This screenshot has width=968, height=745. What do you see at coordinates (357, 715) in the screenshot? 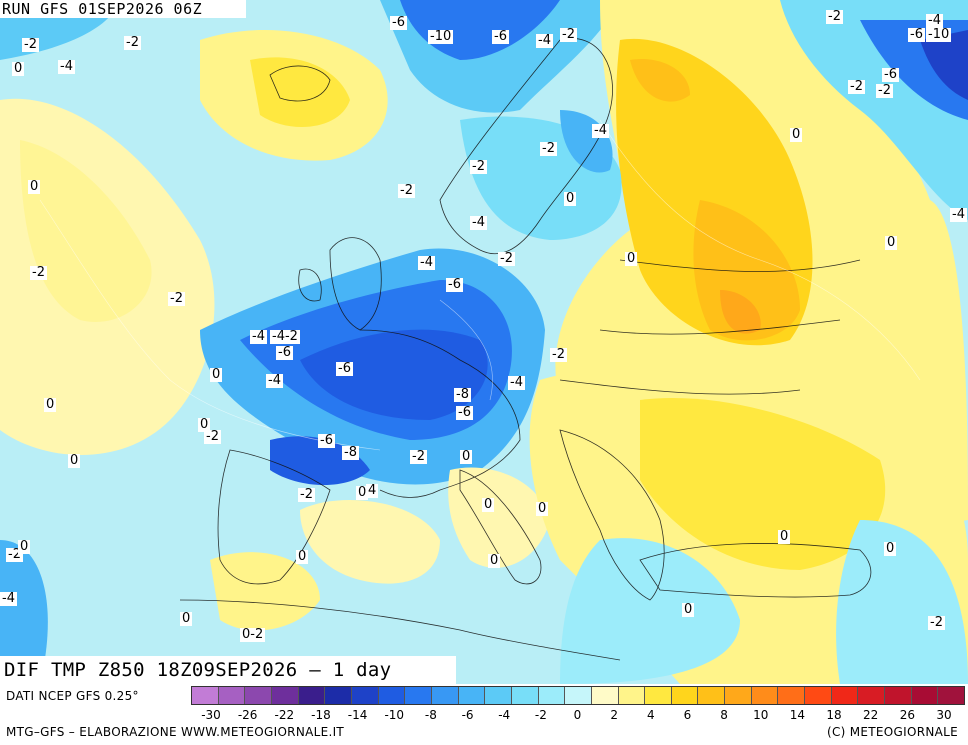
I see `legend-tick-label: -14` at bounding box center [357, 715].